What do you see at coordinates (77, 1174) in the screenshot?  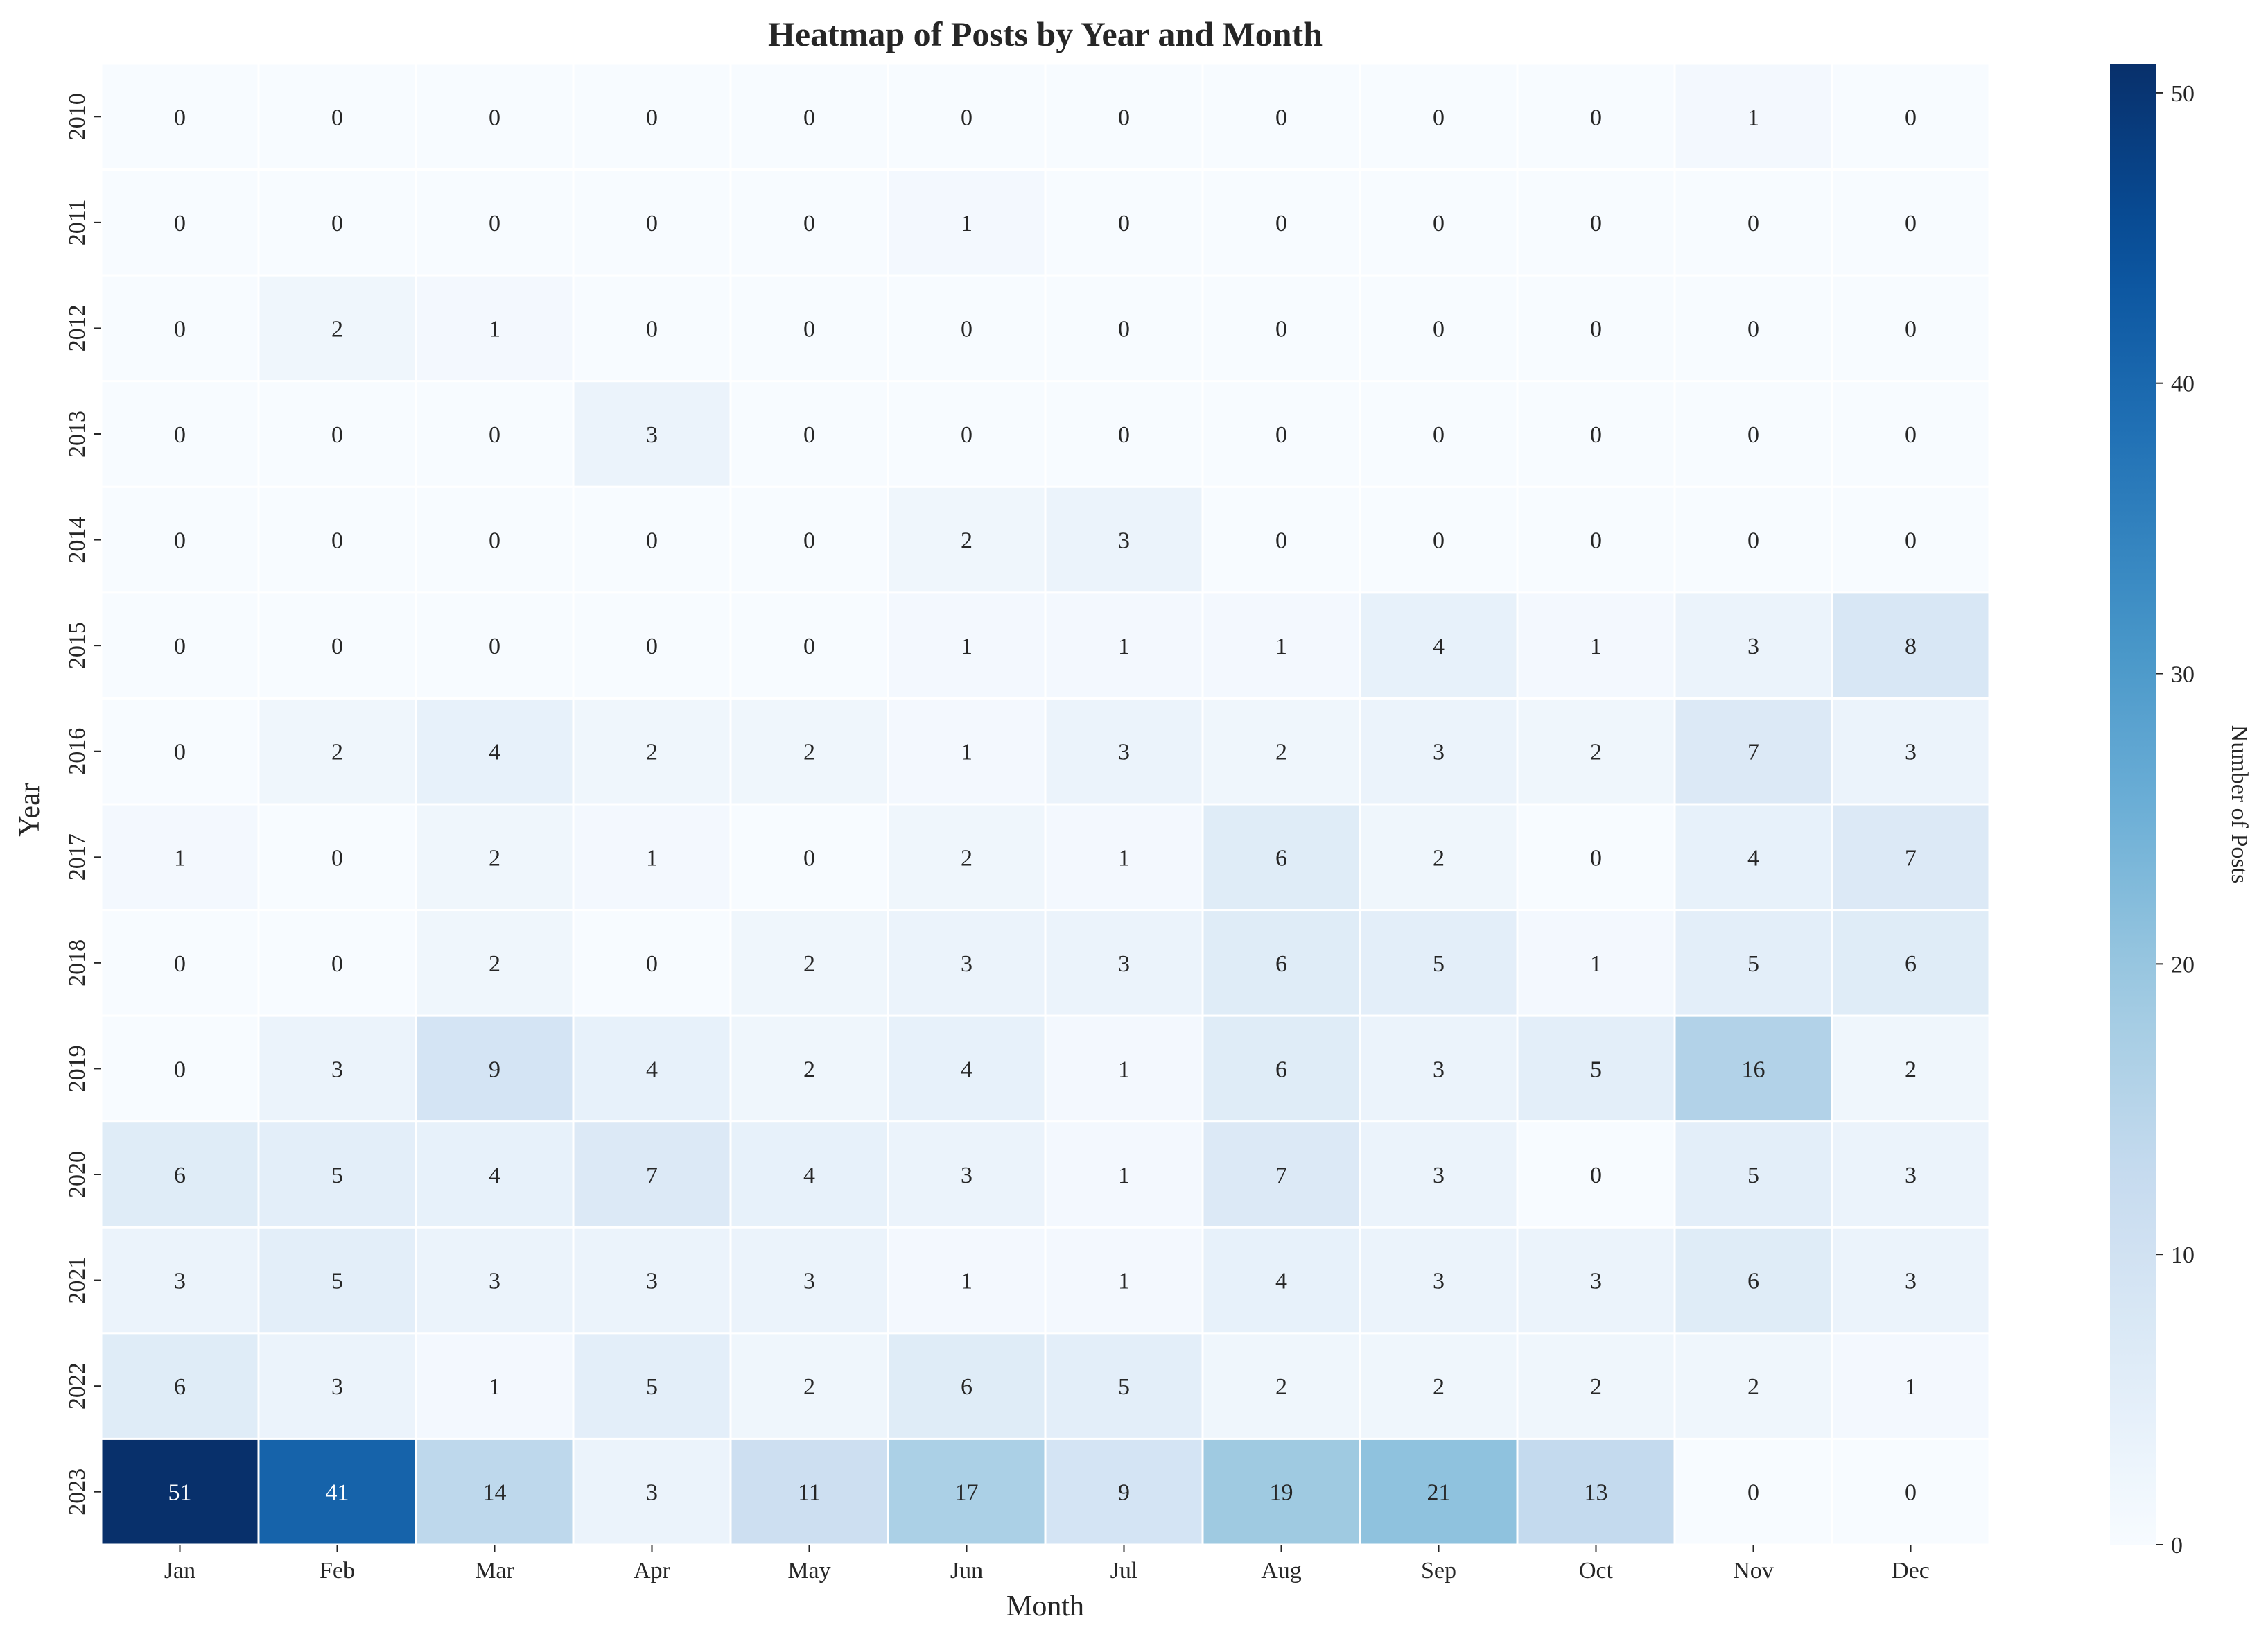 I see `y-tick-label: 2020` at bounding box center [77, 1174].